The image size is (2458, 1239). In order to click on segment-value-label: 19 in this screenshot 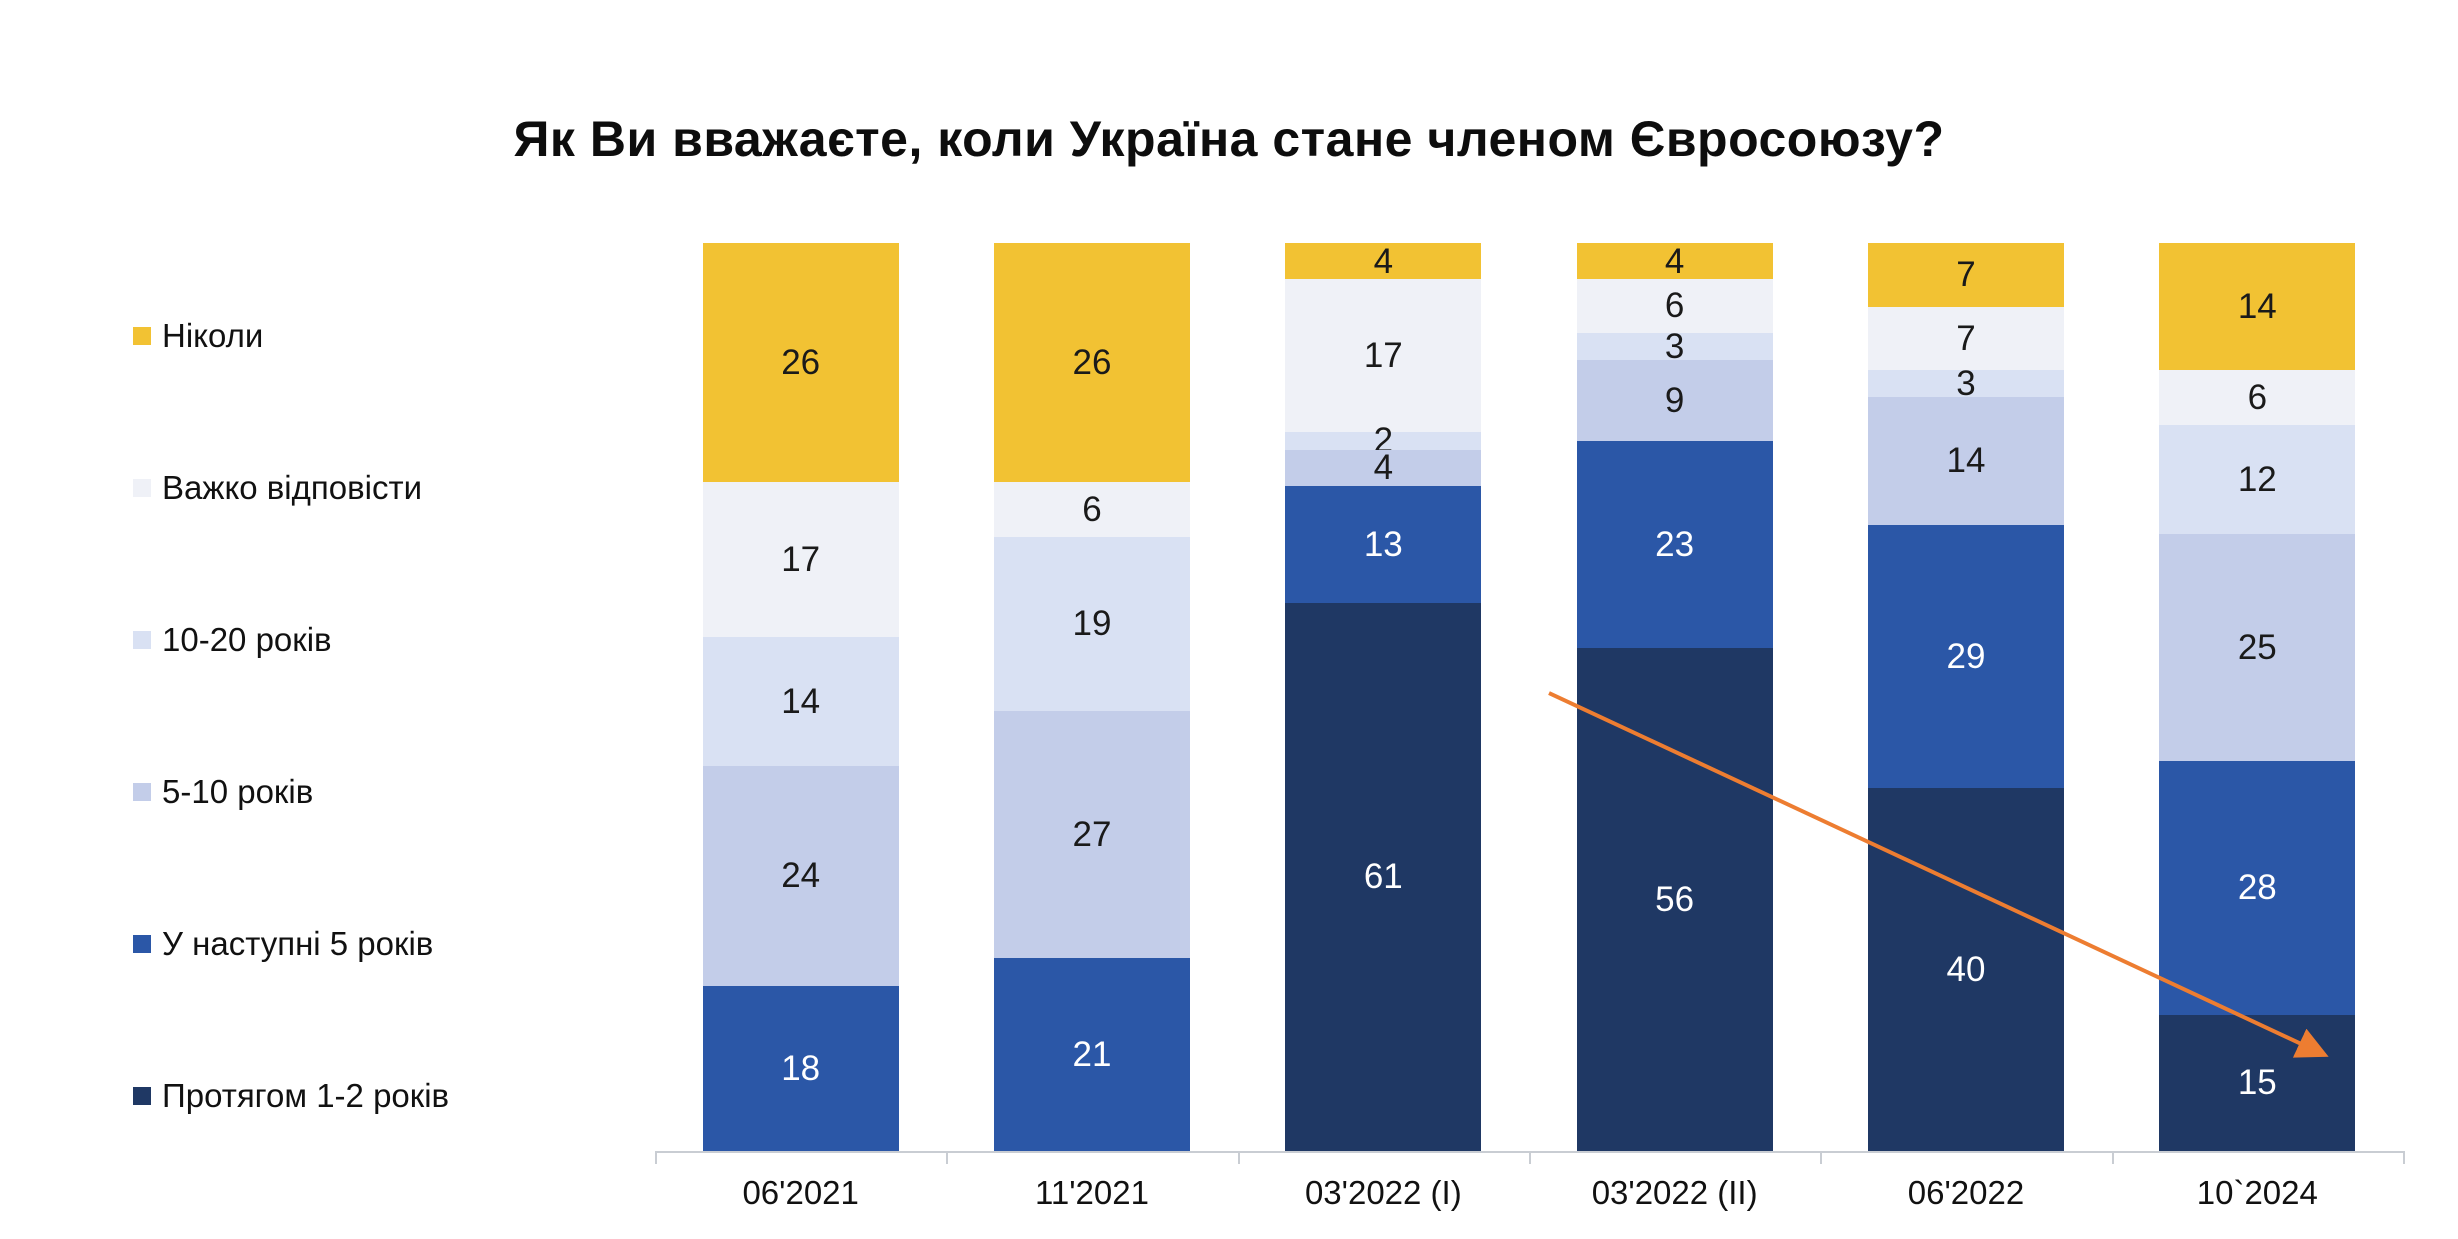, I will do `click(1092, 624)`.